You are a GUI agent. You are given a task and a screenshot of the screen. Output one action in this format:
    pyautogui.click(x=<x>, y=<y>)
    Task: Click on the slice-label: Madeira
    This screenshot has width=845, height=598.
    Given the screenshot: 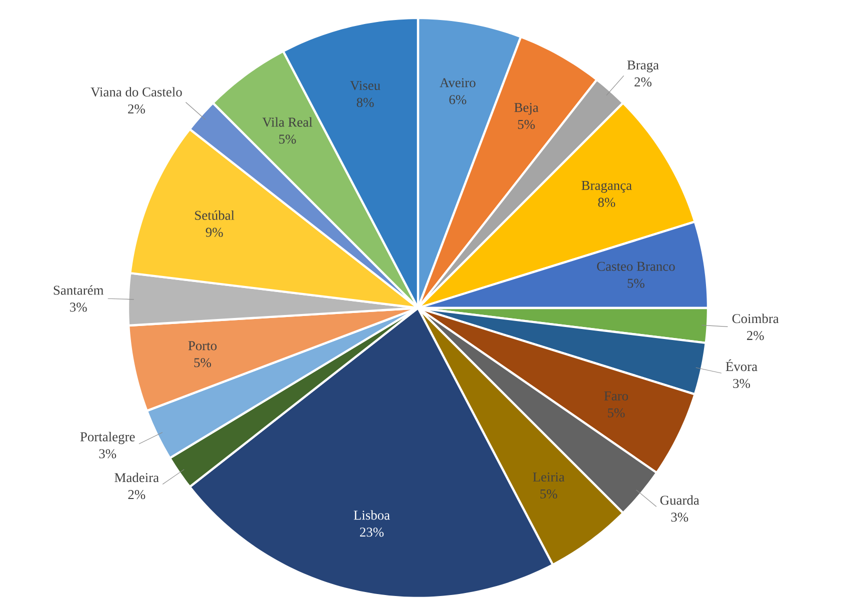 What is the action you would take?
    pyautogui.click(x=136, y=477)
    